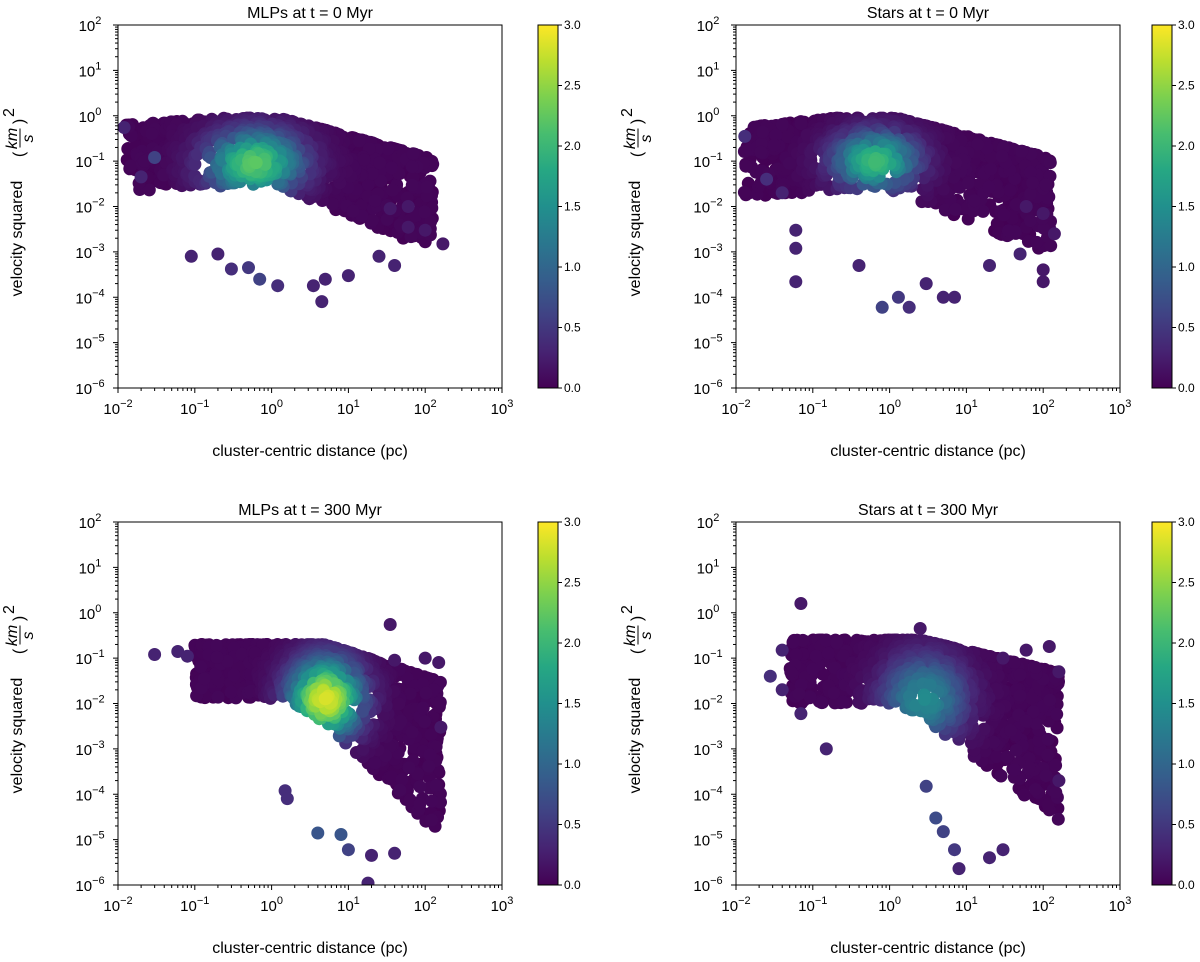 The height and width of the screenshot is (962, 1200). Describe the element at coordinates (559, 703) in the screenshot. I see `colorbar: 0.00.51.01.52.02.53.0` at that location.